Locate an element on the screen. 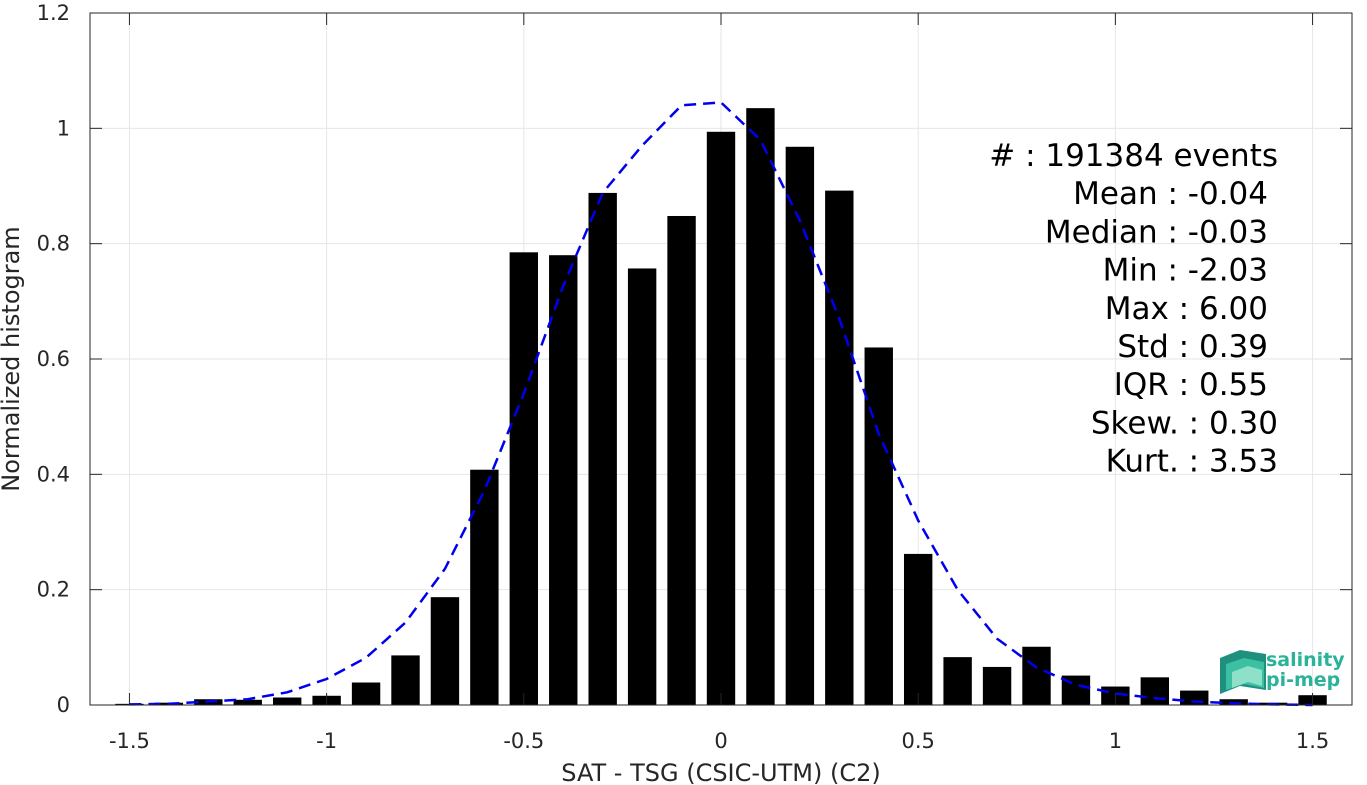 The image size is (1367, 785). stat-line: Kurt. : 3.53 is located at coordinates (1192, 462).